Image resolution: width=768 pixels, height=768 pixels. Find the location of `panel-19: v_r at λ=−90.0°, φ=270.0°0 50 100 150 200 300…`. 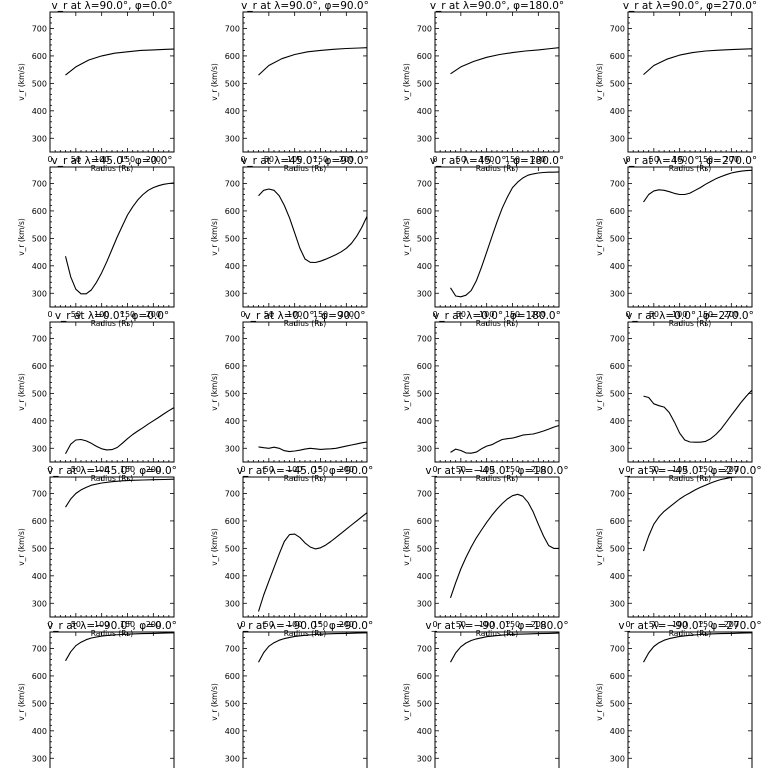

panel-19: v_r at λ=−90.0°, φ=270.0°0 50 100 150 200 300… is located at coordinates (678, 694).